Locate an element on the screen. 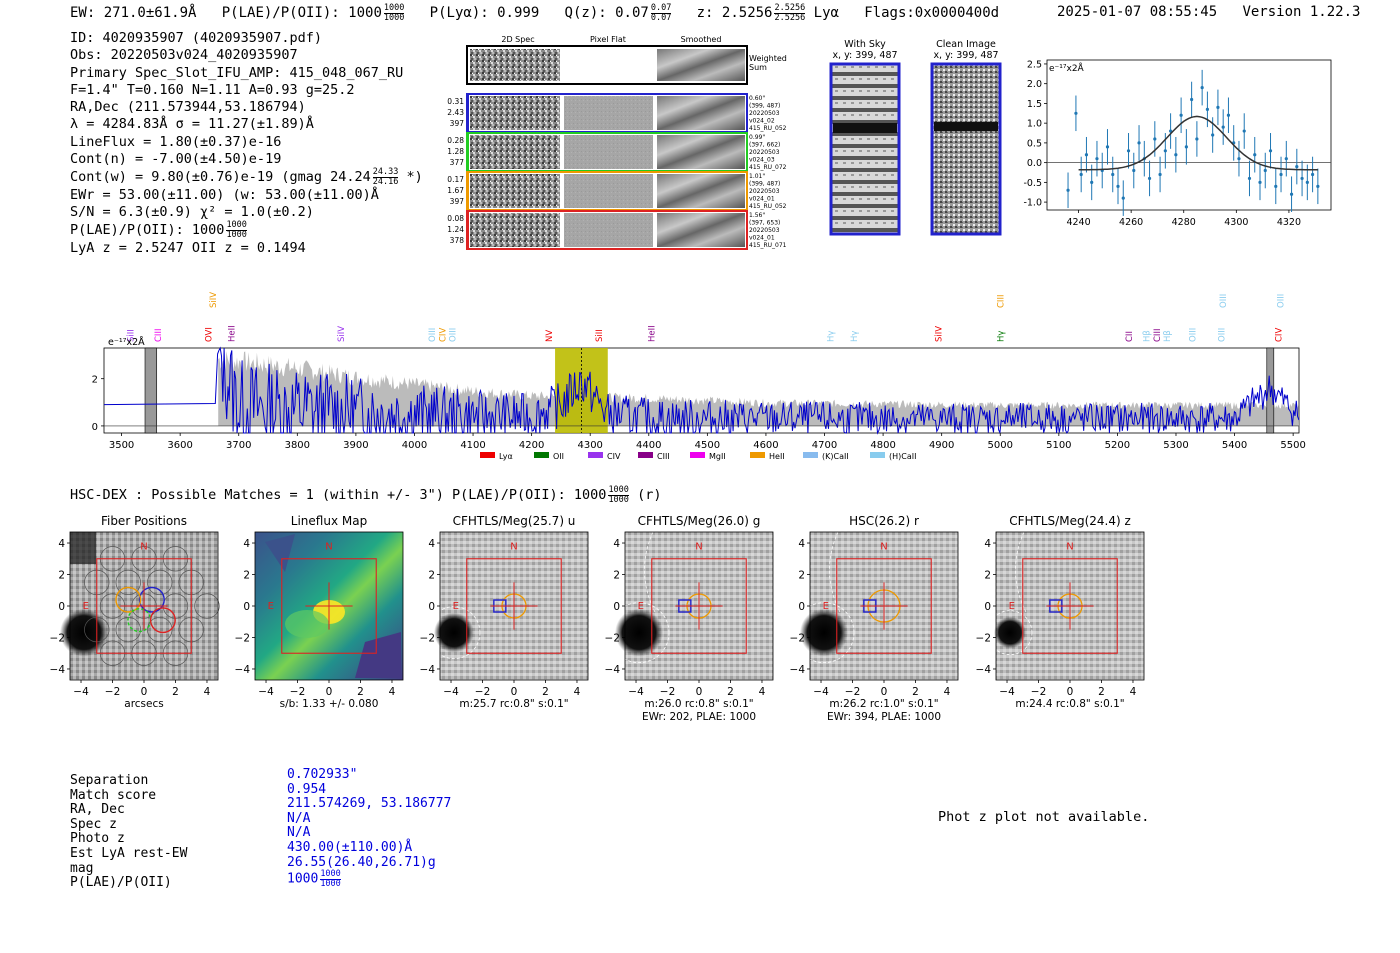 The height and width of the screenshot is (953, 1400). info-lineflux: LineFlux = 1.80(±0.37)e-16 is located at coordinates (176, 141).